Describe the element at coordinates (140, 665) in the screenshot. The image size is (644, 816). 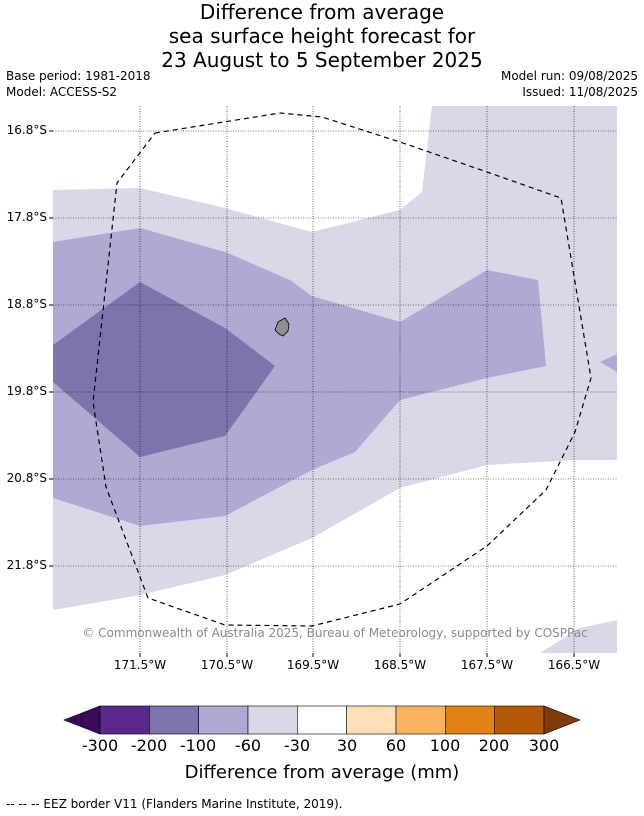
I see `lon-label-1: 171.5°W` at that location.